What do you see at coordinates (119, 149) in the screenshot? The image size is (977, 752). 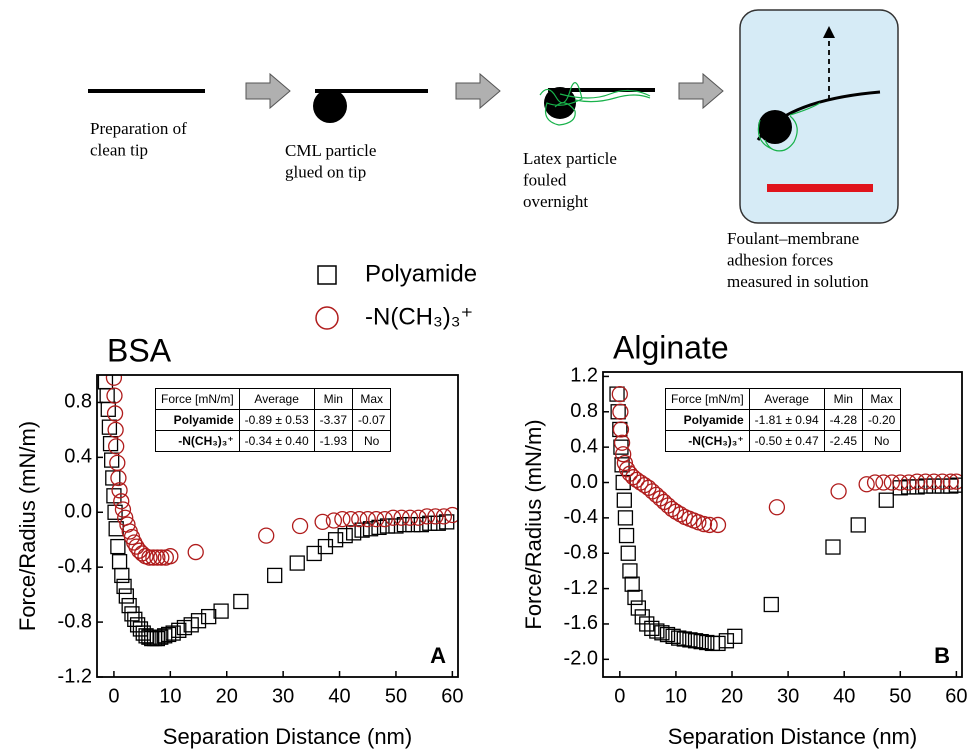 I see `step-label: clean tip` at bounding box center [119, 149].